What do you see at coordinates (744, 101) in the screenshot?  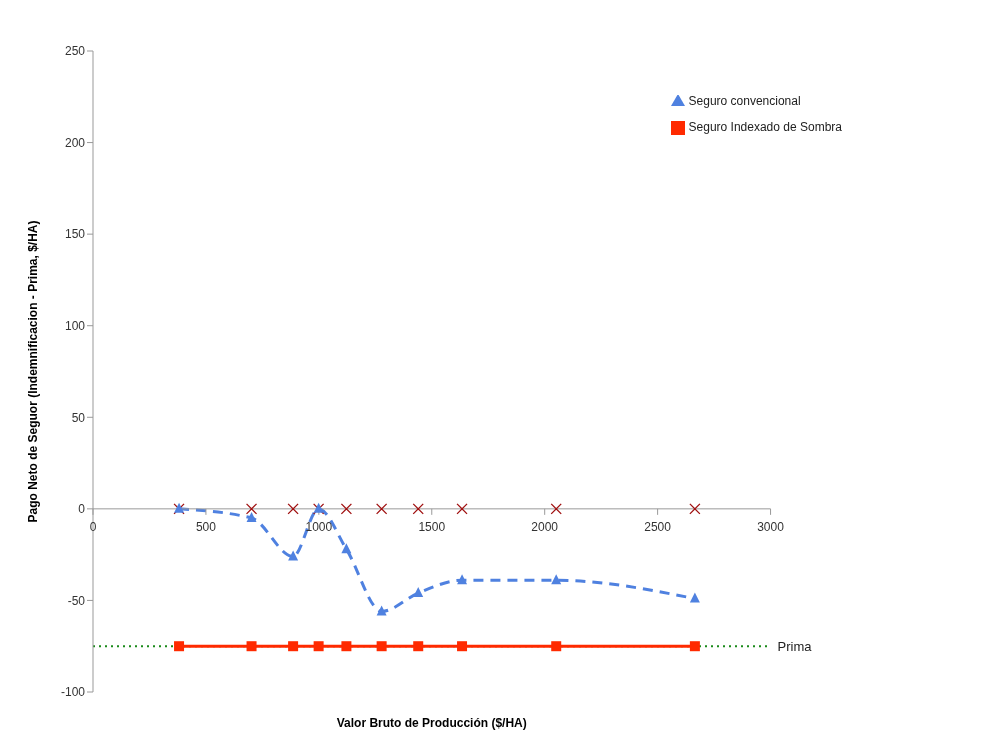 I see `legend-label: Seguro convencional` at bounding box center [744, 101].